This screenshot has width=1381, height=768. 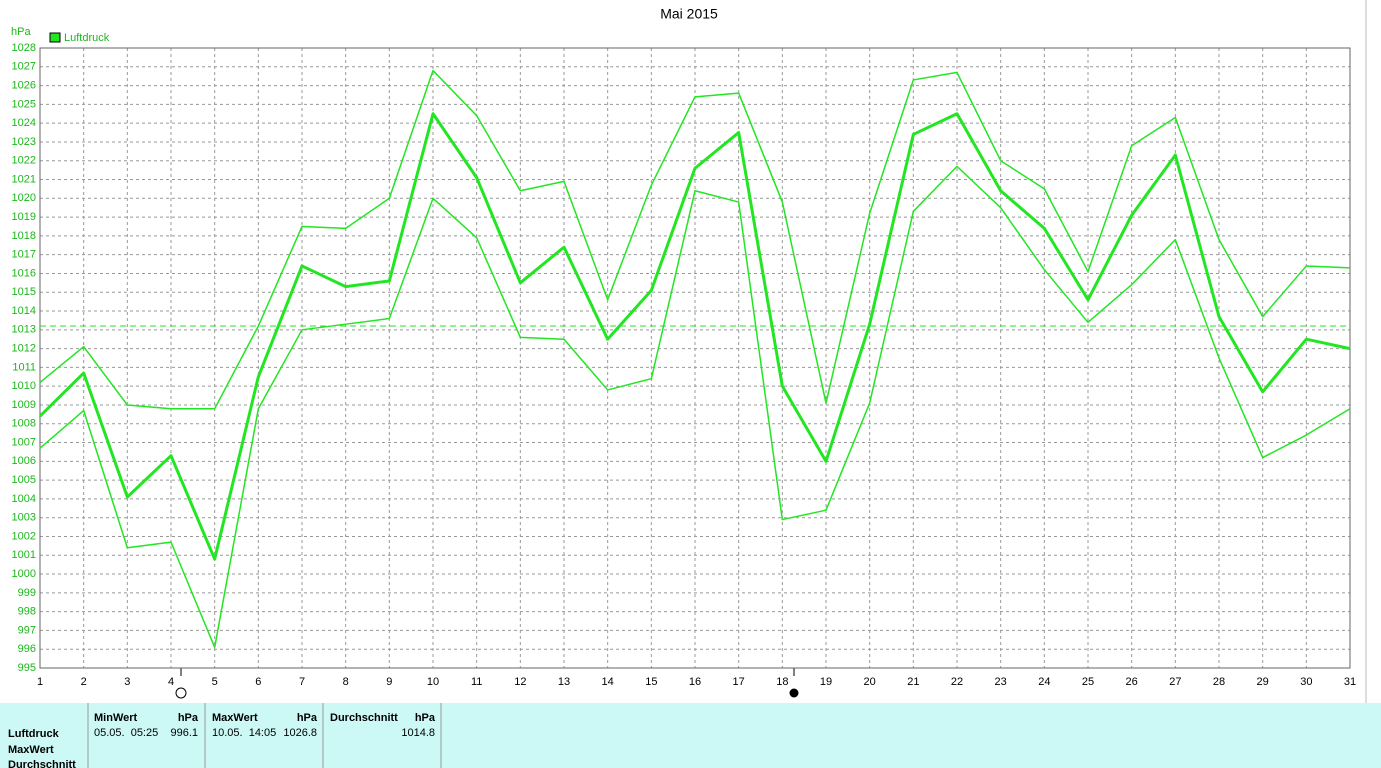 I want to click on x-tick-label: 16, so click(x=695, y=682).